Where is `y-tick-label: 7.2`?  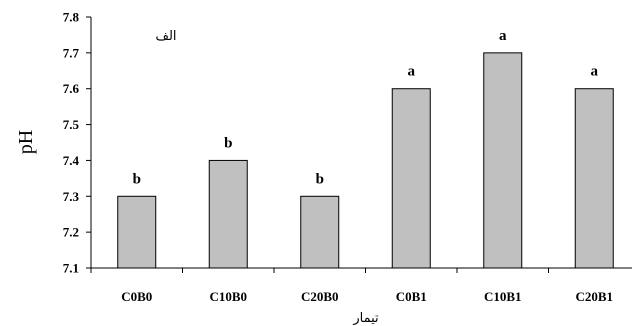 y-tick-label: 7.2 is located at coordinates (71, 232).